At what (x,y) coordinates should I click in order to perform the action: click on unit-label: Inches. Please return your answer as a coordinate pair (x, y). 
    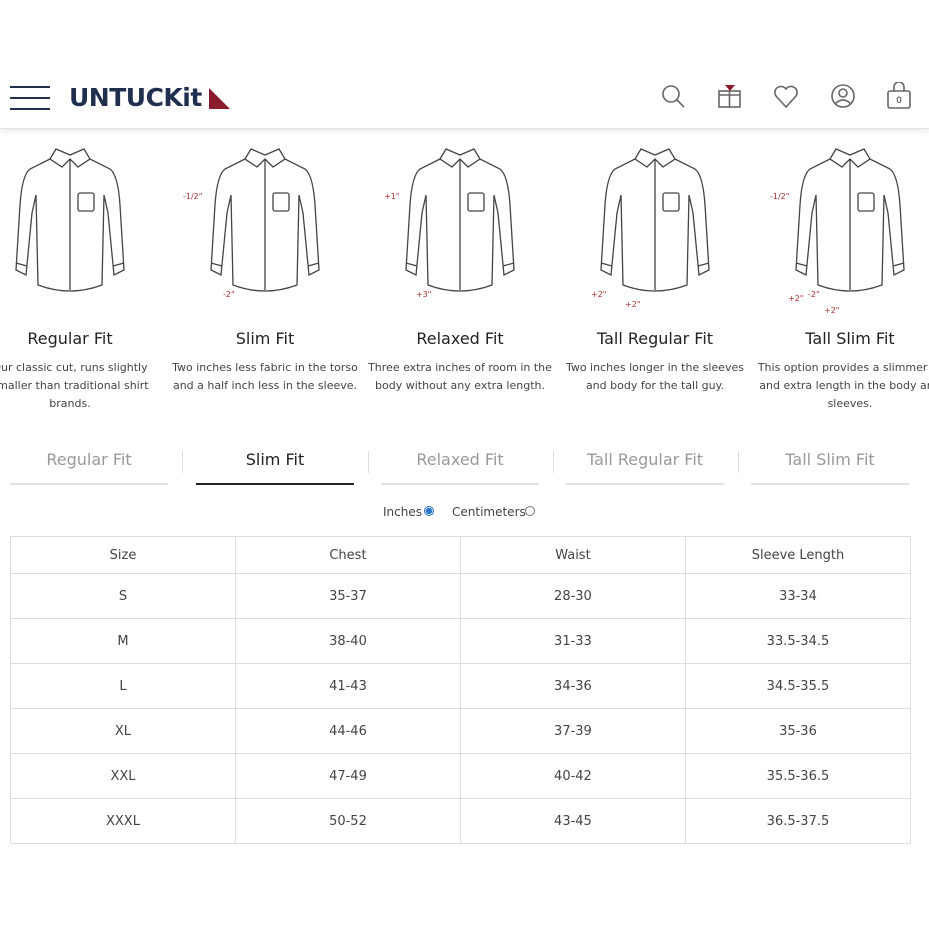
    Looking at the image, I should click on (402, 512).